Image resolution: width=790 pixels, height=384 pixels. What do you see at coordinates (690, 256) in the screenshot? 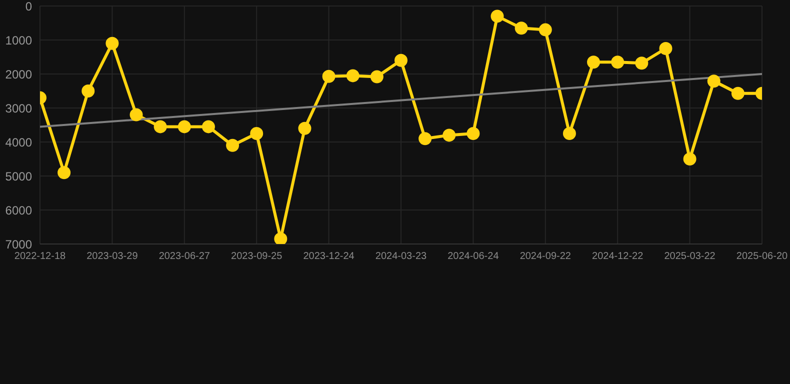
I see `x-tick-label: 2025-03-22` at bounding box center [690, 256].